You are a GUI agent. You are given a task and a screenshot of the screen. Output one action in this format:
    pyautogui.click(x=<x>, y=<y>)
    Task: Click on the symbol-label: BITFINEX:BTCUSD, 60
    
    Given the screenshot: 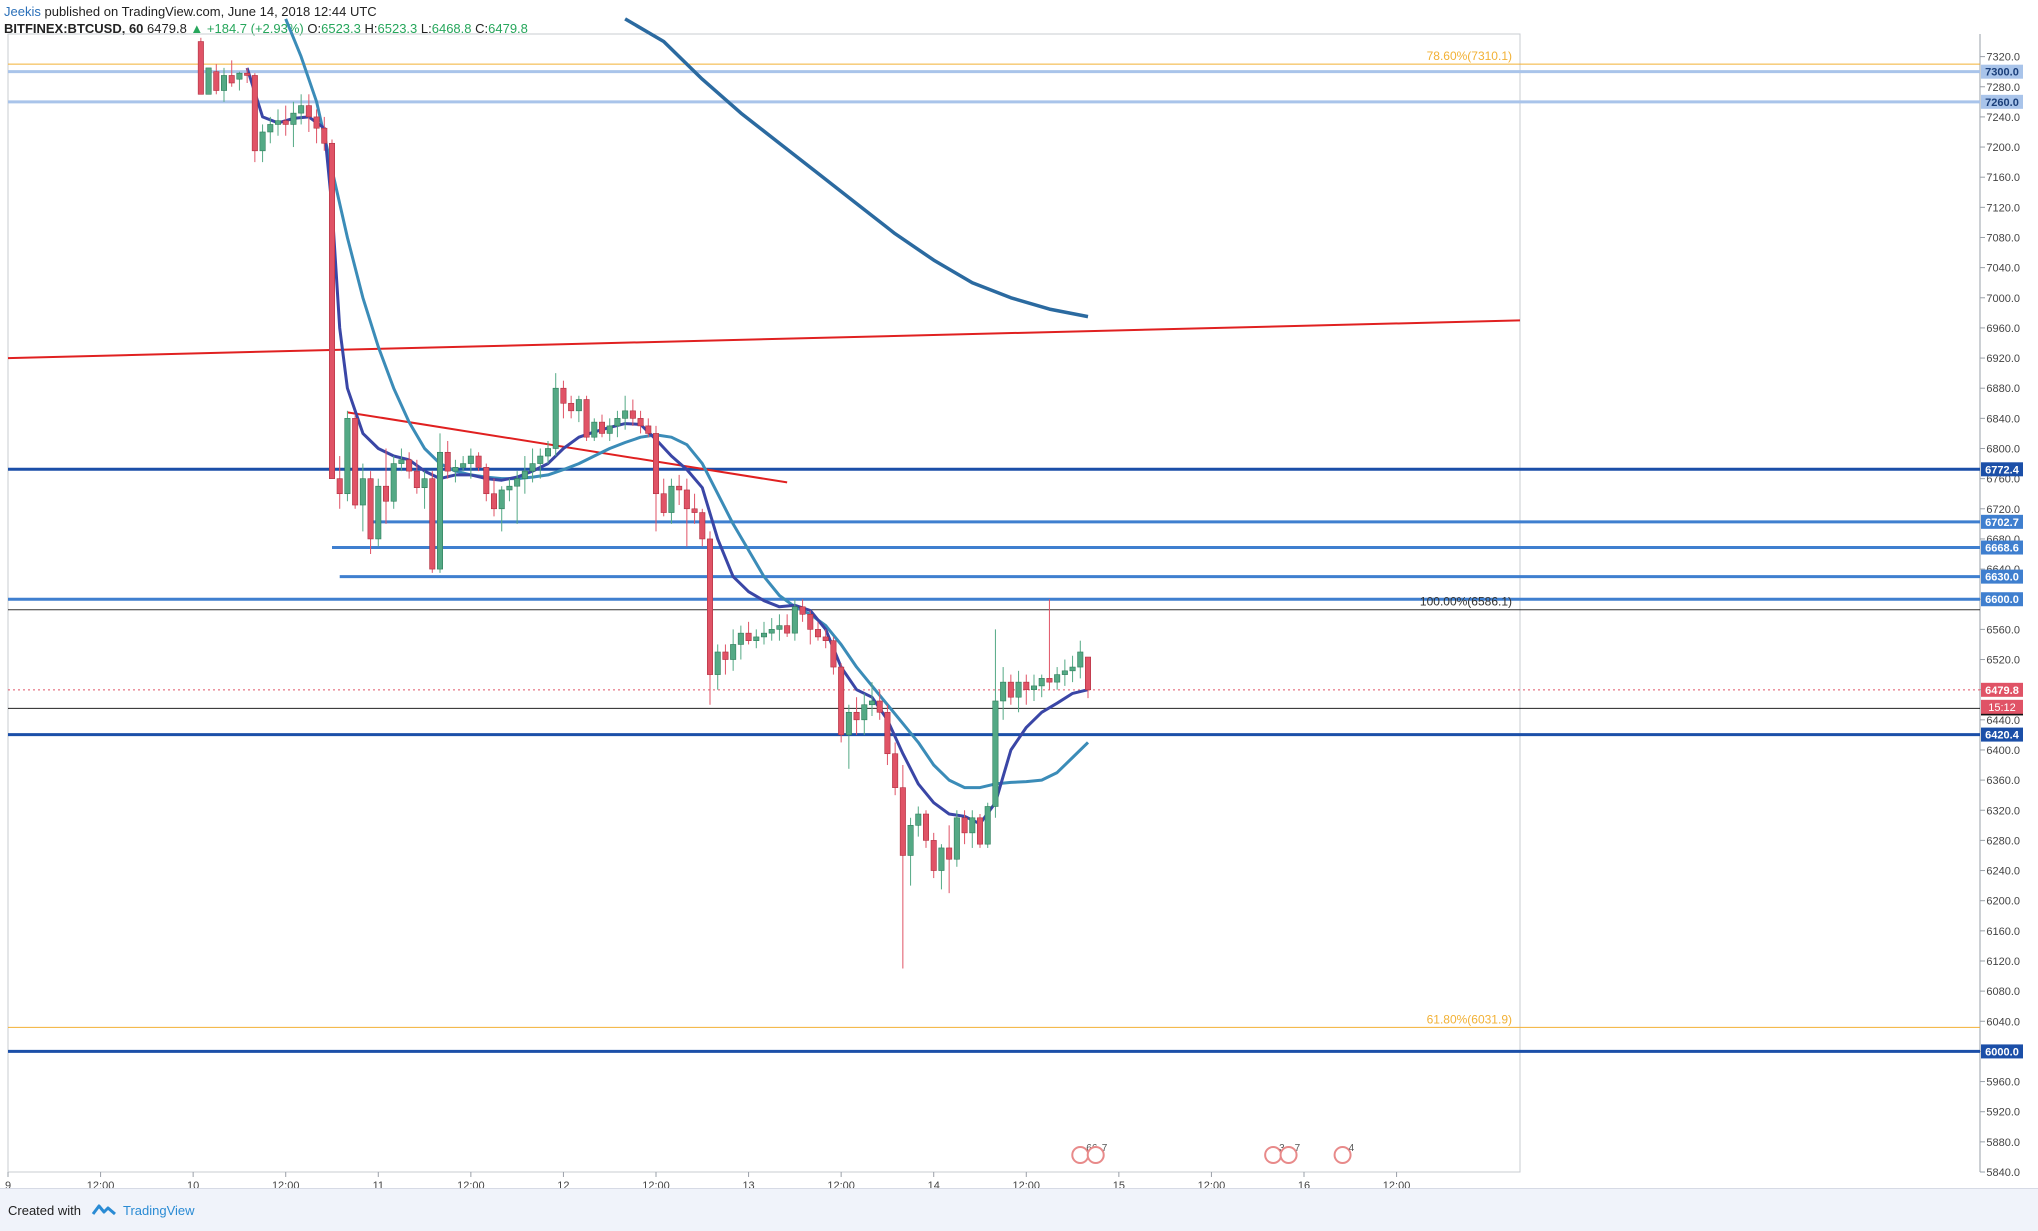 What is the action you would take?
    pyautogui.click(x=74, y=28)
    